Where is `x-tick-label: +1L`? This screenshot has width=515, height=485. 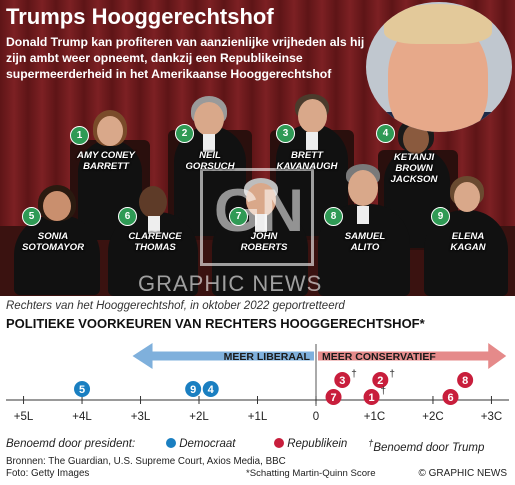 x-tick-label: +1L is located at coordinates (258, 417).